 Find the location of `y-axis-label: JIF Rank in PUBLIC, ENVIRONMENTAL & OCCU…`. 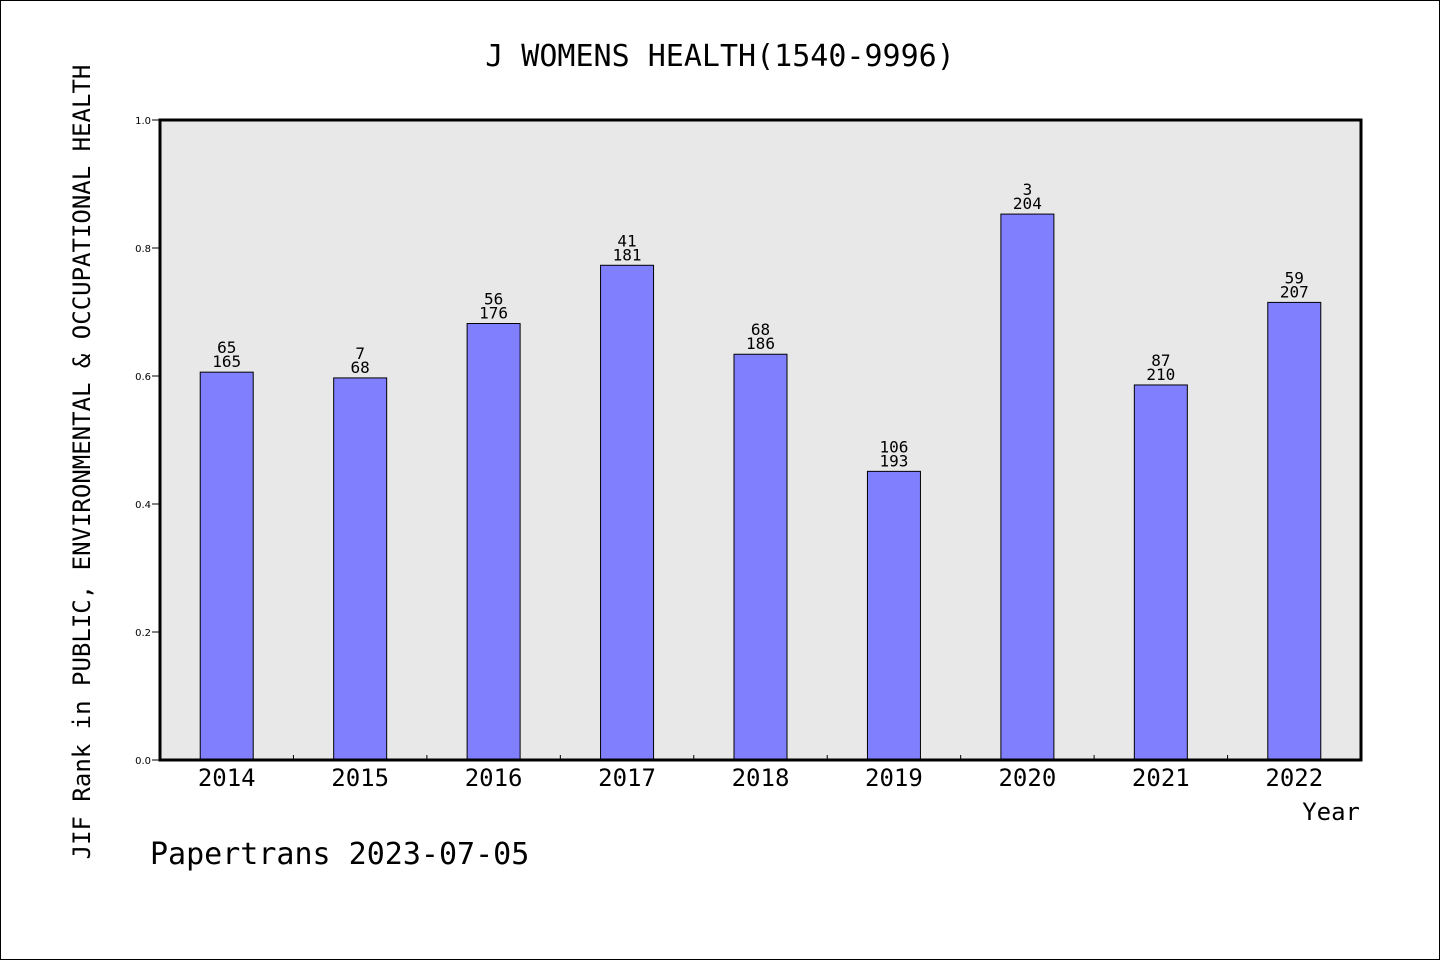

y-axis-label: JIF Rank in PUBLIC, ENVIRONMENTAL & OCCU… is located at coordinates (82, 462).